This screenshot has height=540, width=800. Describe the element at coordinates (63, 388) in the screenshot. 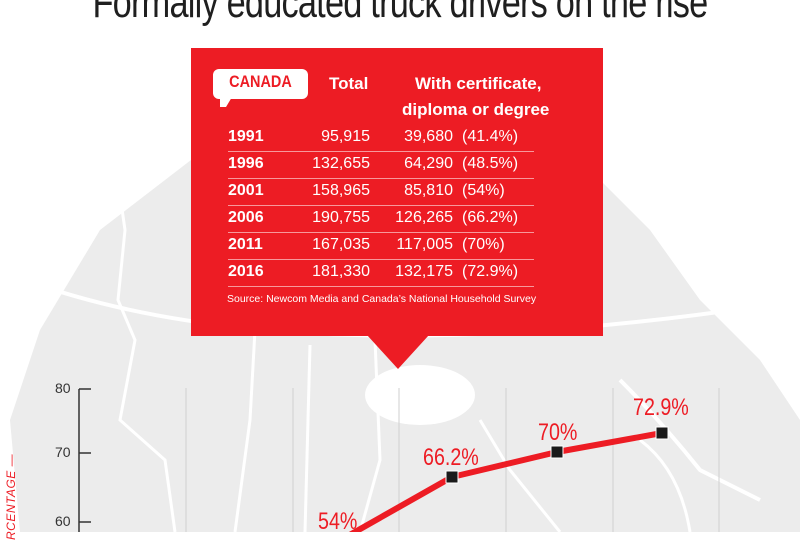

I see `y-tick-80: 80` at that location.